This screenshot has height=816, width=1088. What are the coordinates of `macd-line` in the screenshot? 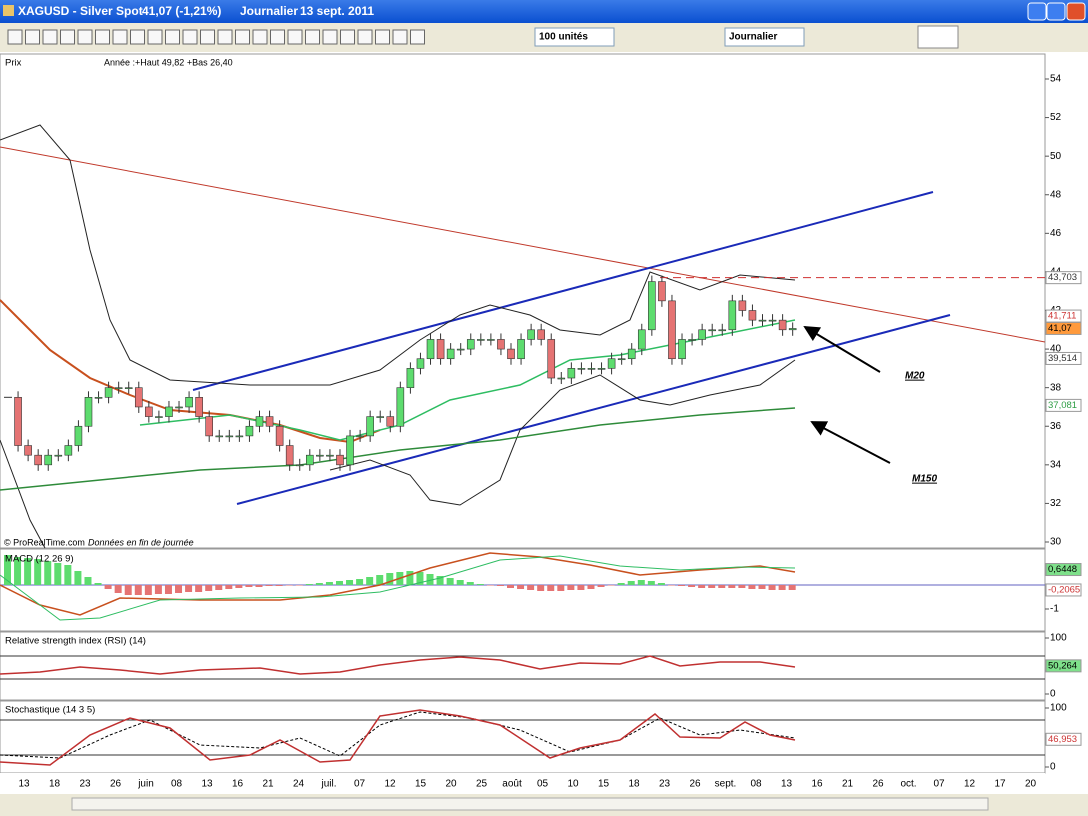 It's located at (398, 584).